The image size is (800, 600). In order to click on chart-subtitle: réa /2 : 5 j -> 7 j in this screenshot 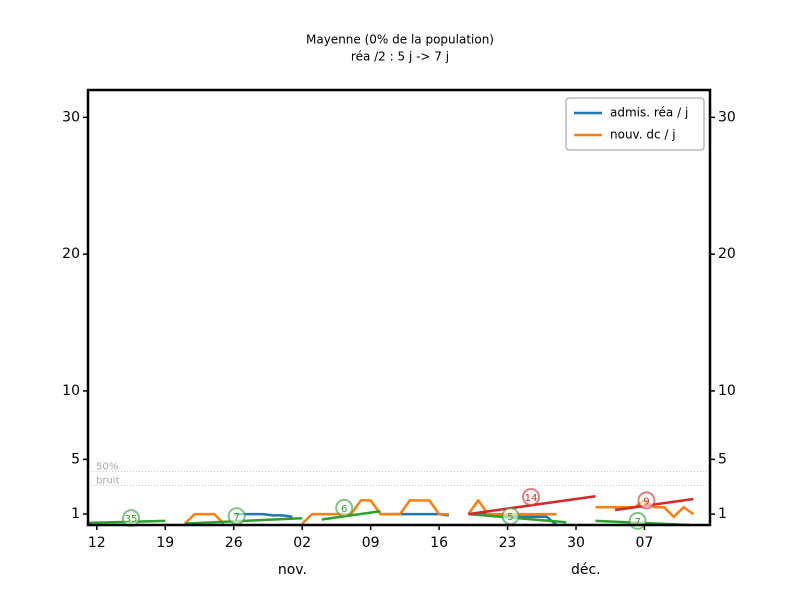, I will do `click(400, 57)`.